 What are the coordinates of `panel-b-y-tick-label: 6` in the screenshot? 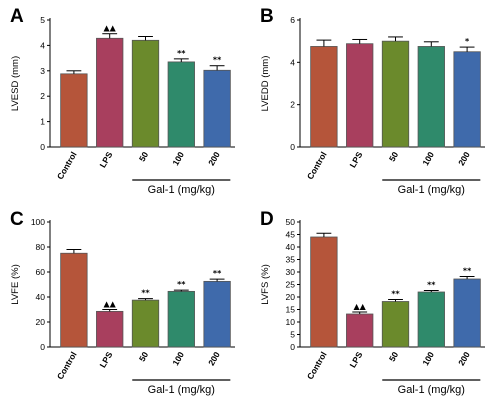 It's located at (292, 20).